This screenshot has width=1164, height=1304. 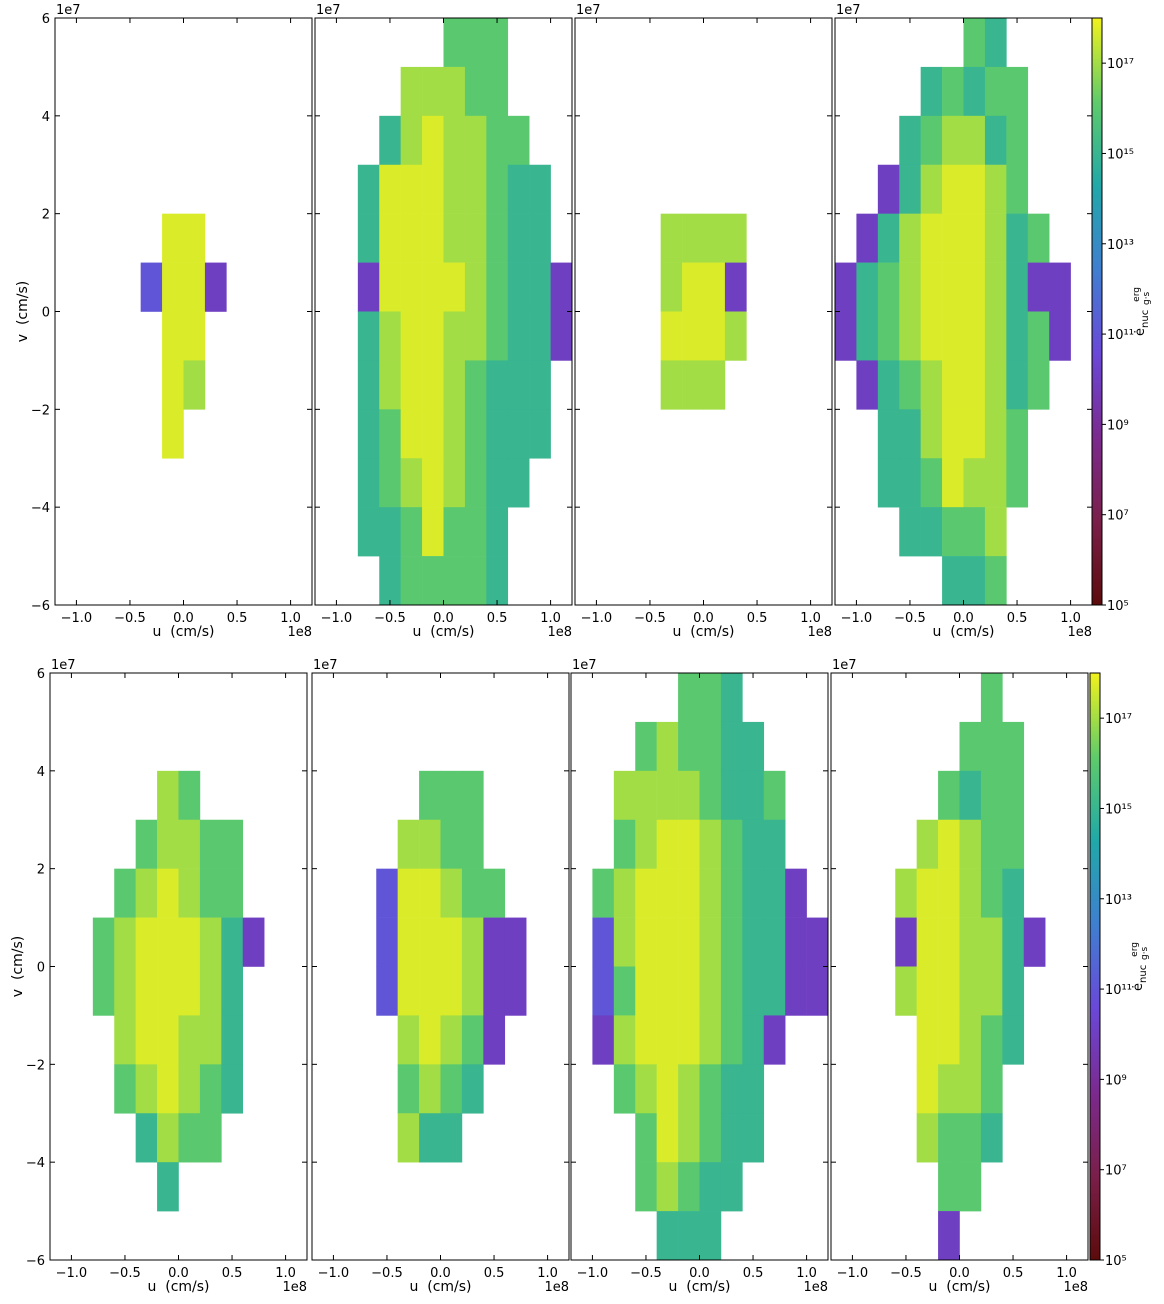 What do you see at coordinates (41, 870) in the screenshot?
I see `y-tick-label: 2` at bounding box center [41, 870].